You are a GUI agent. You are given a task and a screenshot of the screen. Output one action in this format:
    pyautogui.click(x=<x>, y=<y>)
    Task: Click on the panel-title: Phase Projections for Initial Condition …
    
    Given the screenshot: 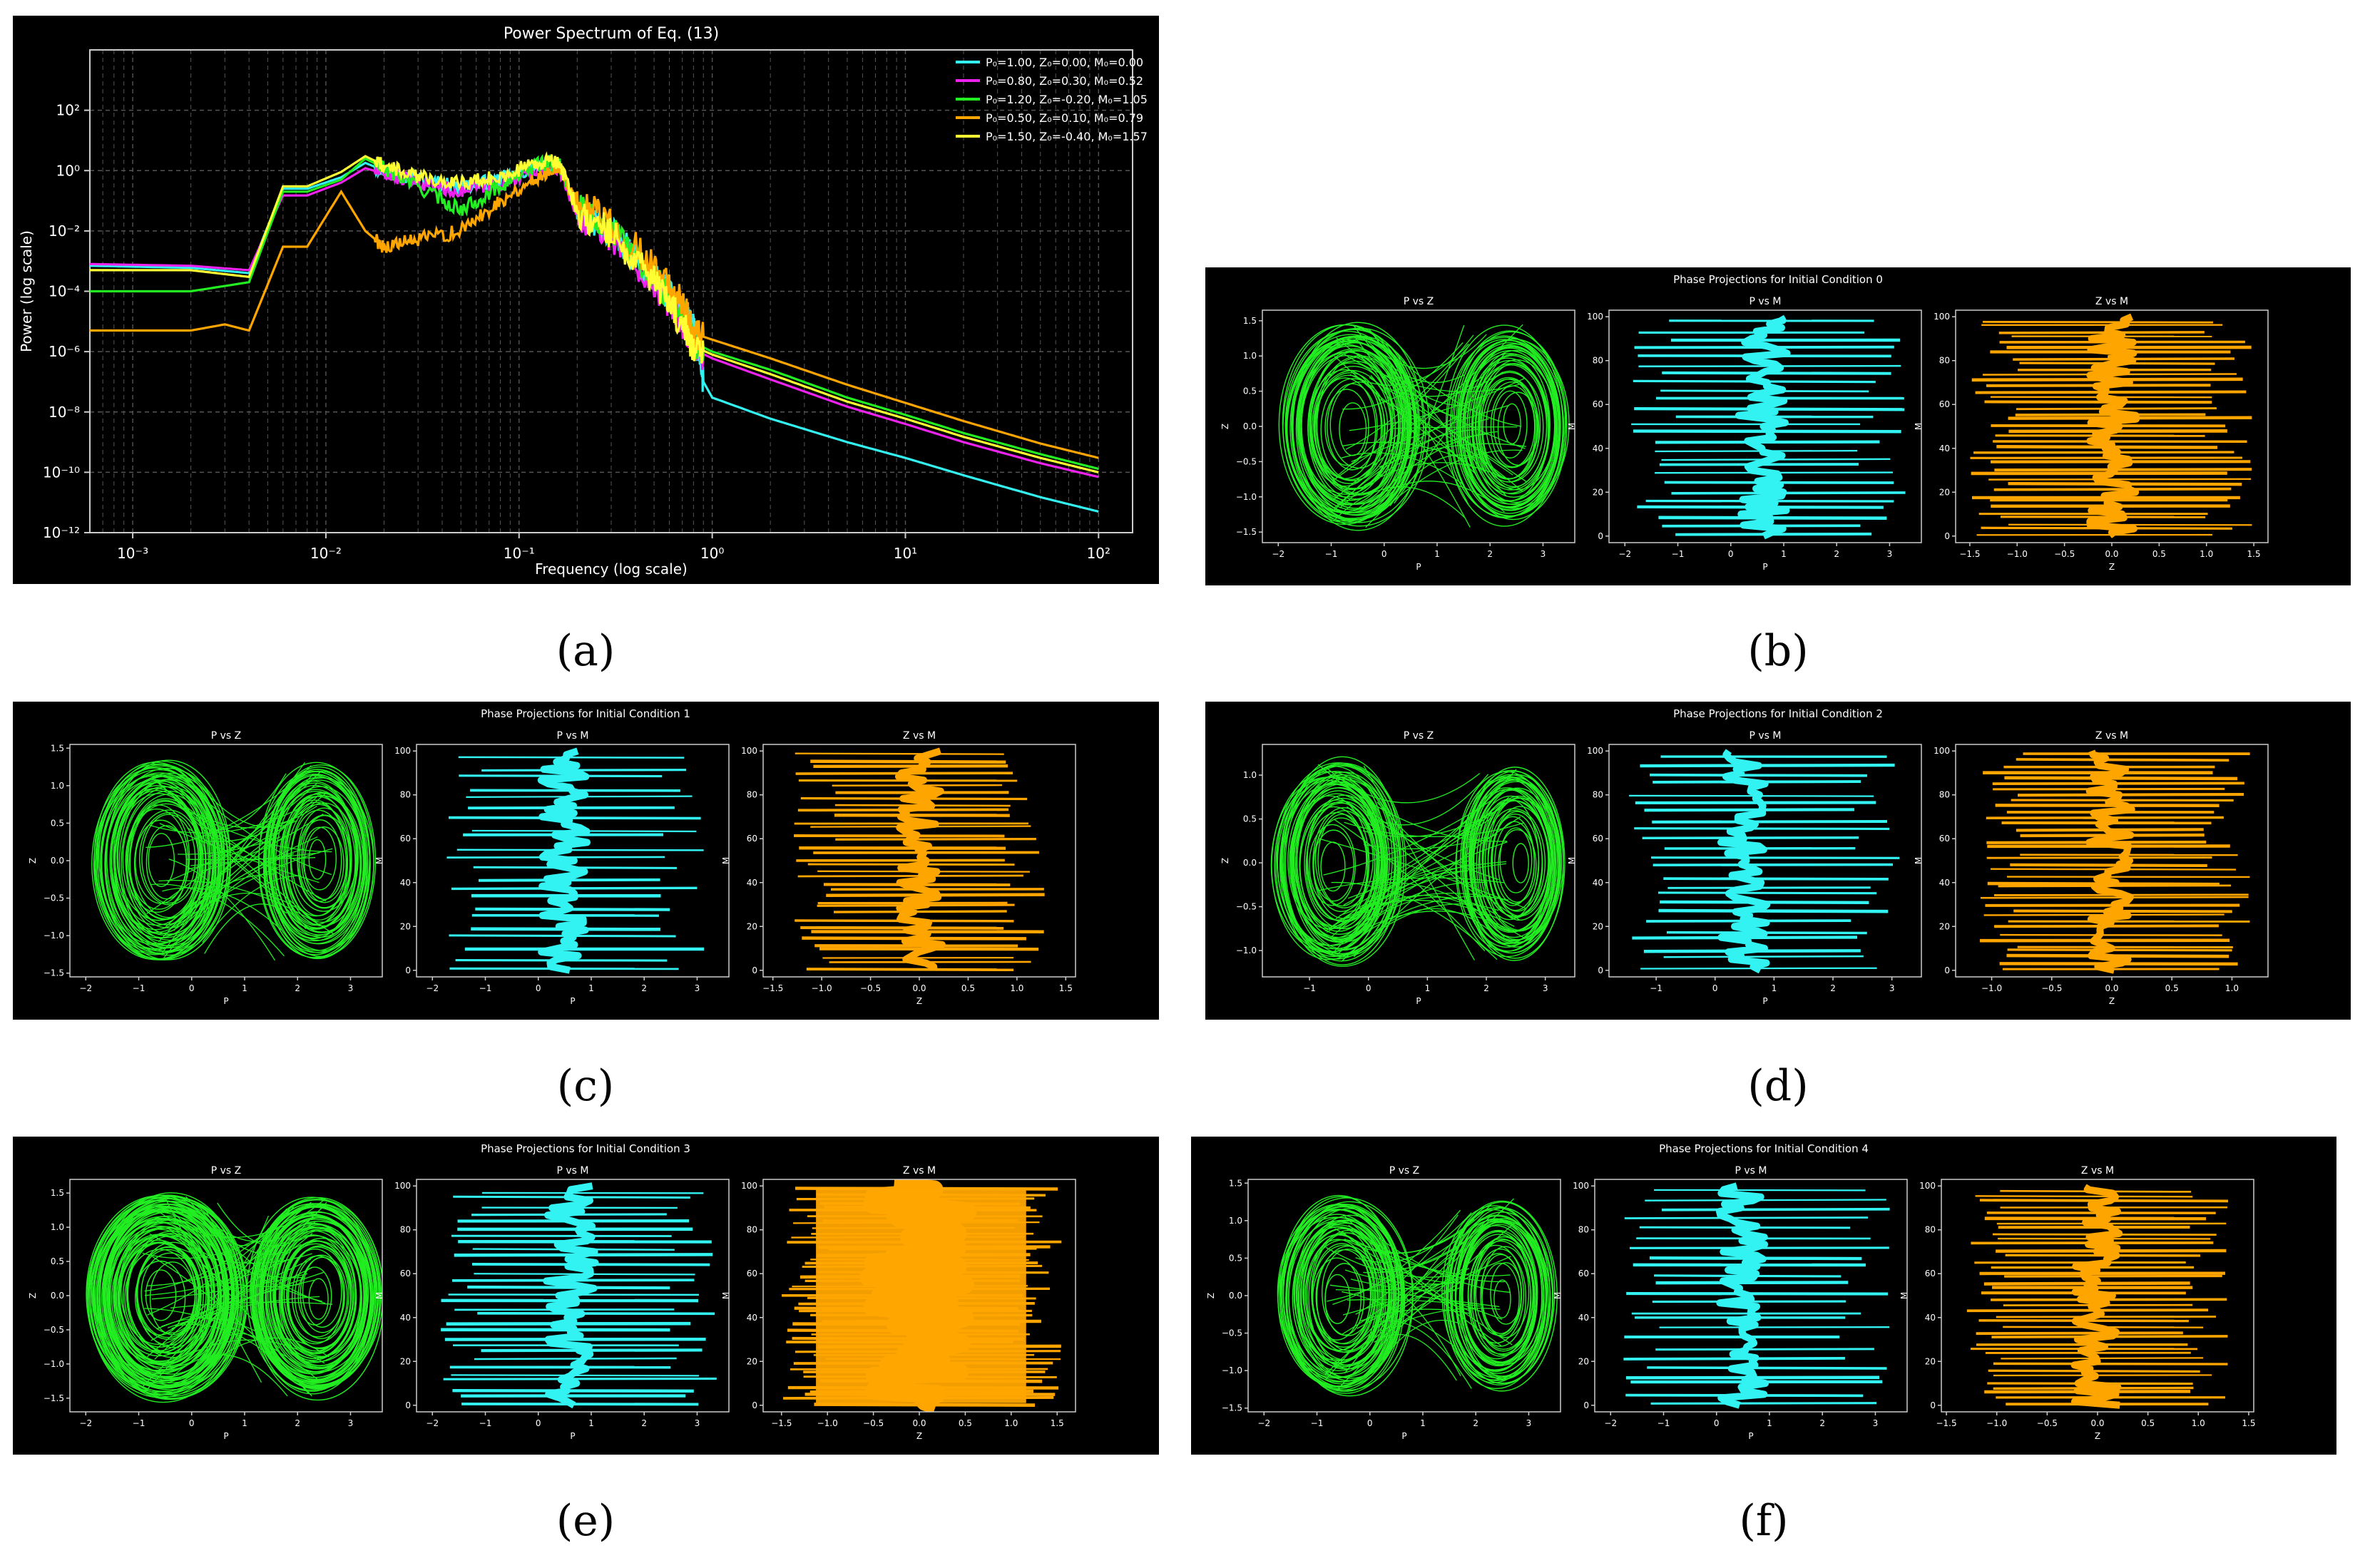 What is the action you would take?
    pyautogui.click(x=585, y=713)
    